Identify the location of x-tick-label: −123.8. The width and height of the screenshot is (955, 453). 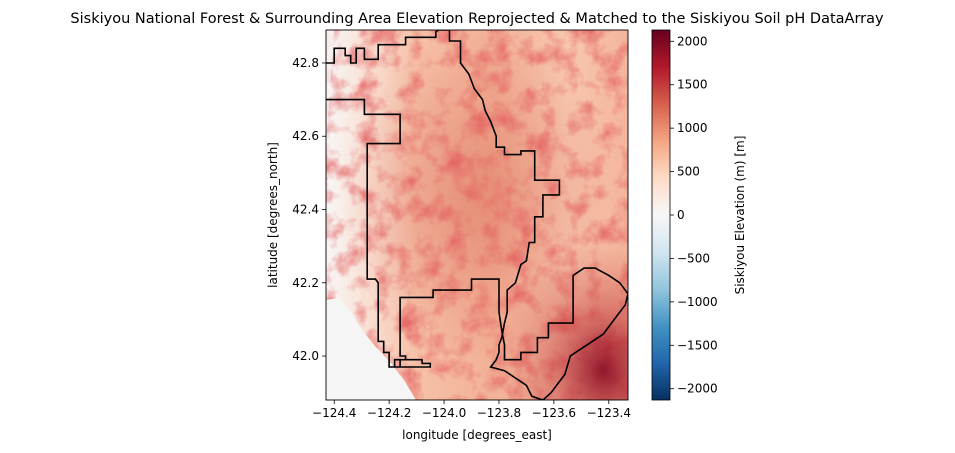
(499, 413).